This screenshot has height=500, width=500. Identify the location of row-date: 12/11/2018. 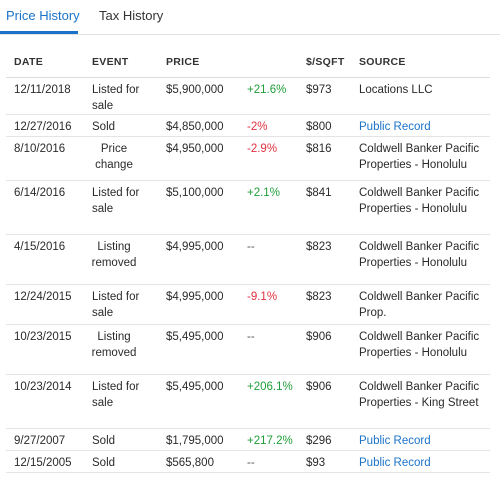
(42, 90).